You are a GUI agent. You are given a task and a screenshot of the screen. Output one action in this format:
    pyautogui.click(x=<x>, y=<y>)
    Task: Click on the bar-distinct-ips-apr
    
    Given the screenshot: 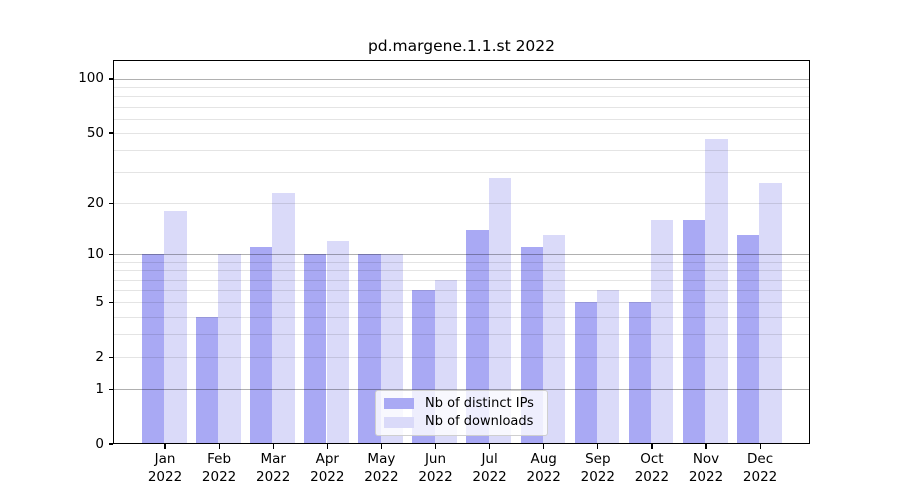 What is the action you would take?
    pyautogui.click(x=315, y=349)
    